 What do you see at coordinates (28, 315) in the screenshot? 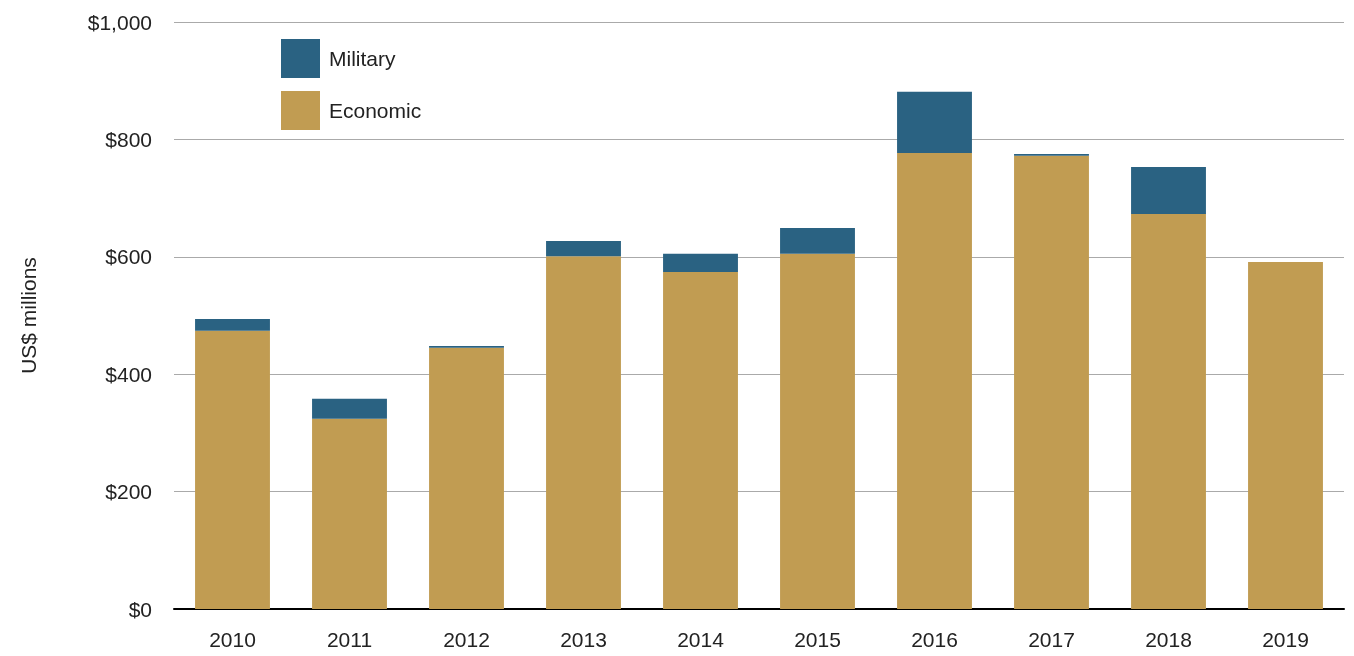
I see `y-axis-title: US$ millions` at bounding box center [28, 315].